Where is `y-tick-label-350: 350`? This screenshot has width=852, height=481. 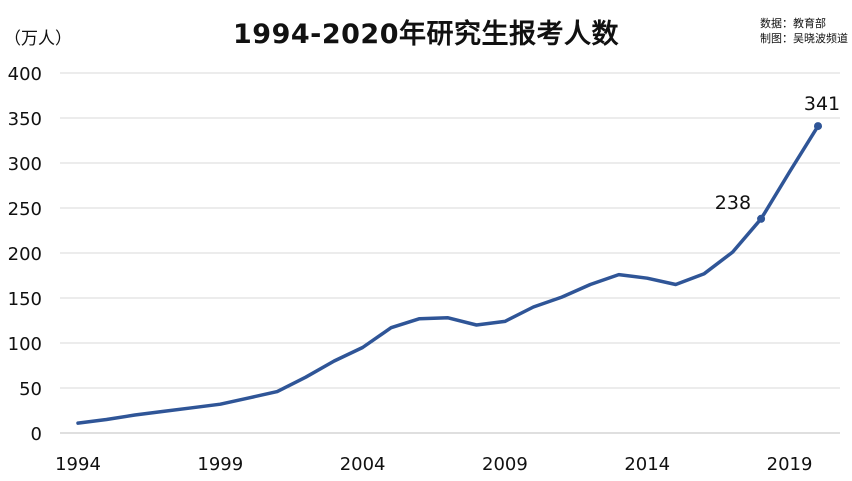 y-tick-label-350: 350 is located at coordinates (25, 119).